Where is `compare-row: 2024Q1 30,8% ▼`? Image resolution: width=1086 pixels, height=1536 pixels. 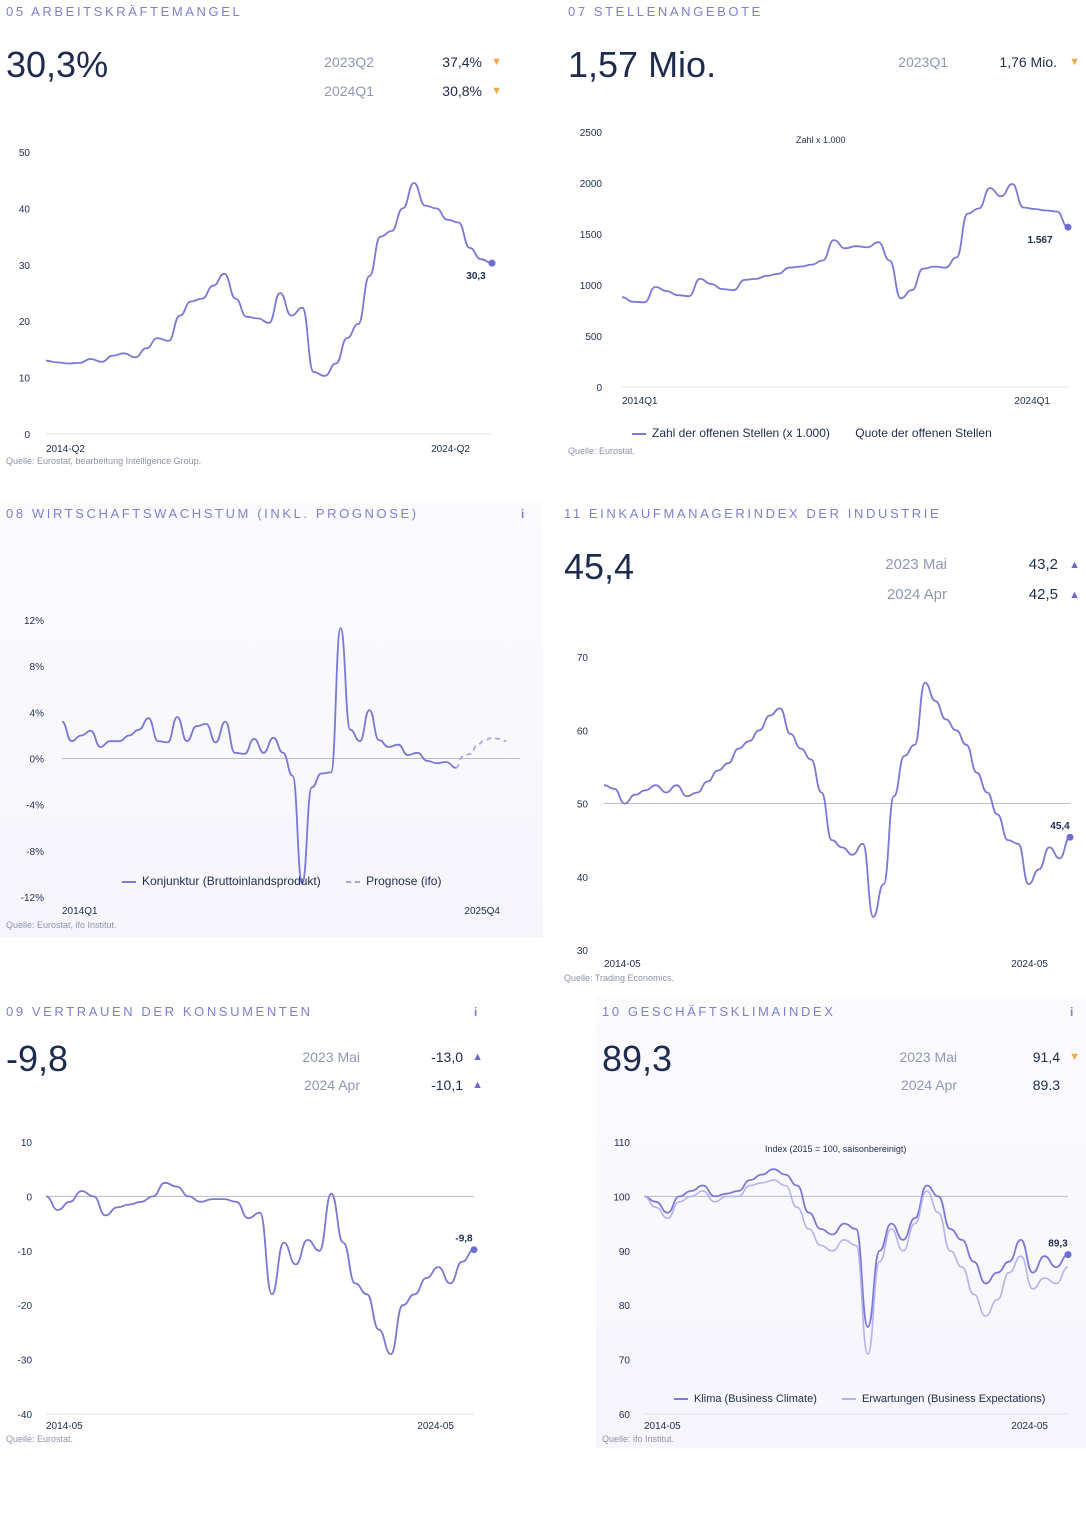 compare-row: 2024Q1 30,8% ▼ is located at coordinates (260, 93).